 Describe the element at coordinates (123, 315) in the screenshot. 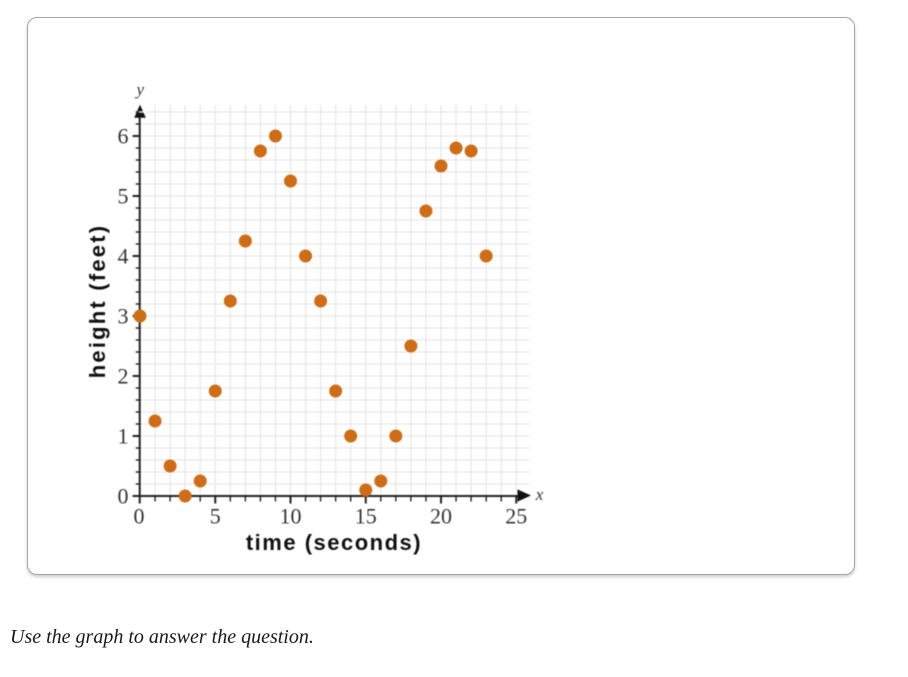

I see `svg-text: 3` at that location.